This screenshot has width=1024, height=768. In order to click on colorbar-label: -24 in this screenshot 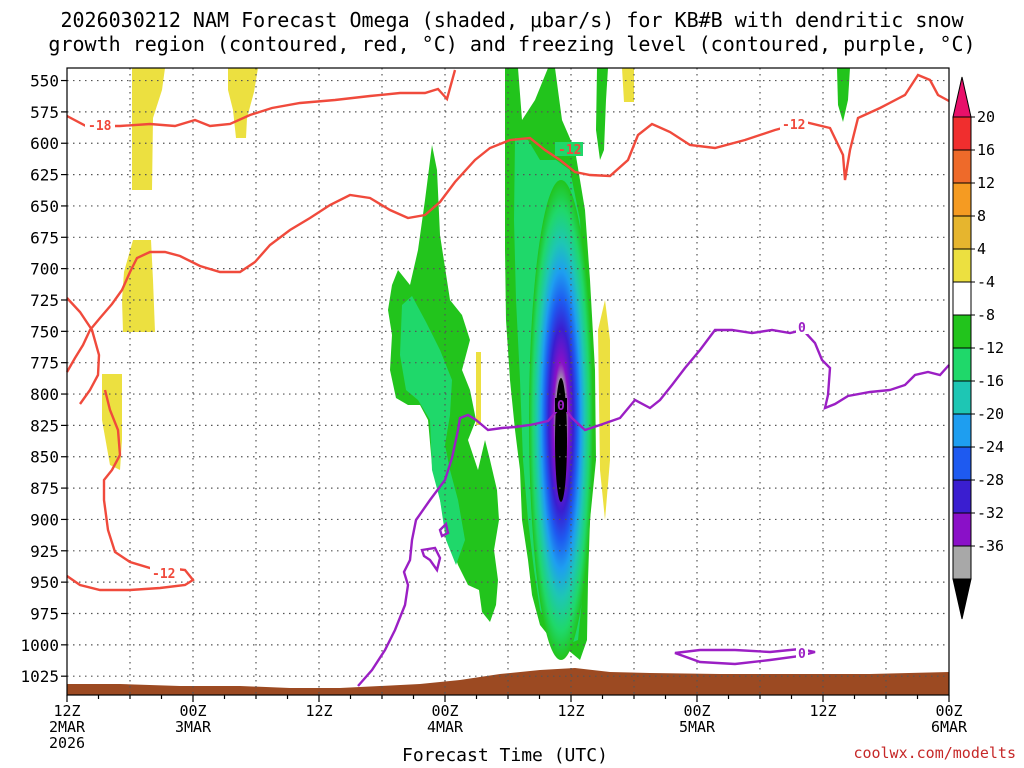, I will do `click(990, 447)`.